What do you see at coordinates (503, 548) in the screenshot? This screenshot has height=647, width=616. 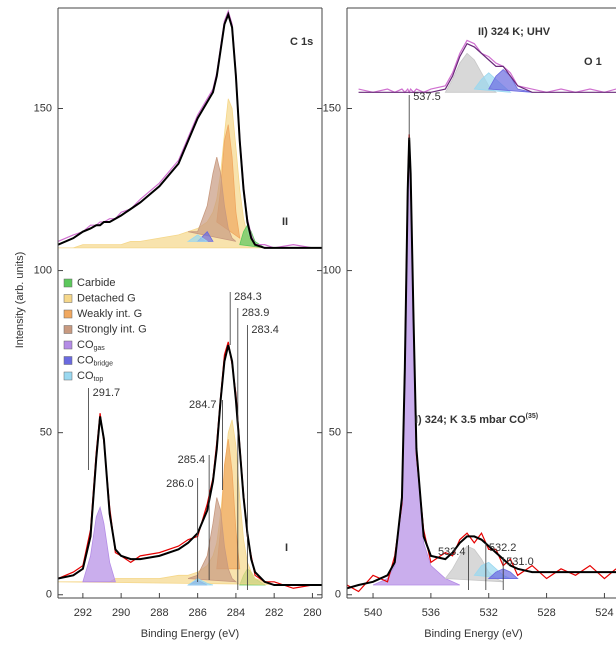 I see `peak-label: 532.2` at bounding box center [503, 548].